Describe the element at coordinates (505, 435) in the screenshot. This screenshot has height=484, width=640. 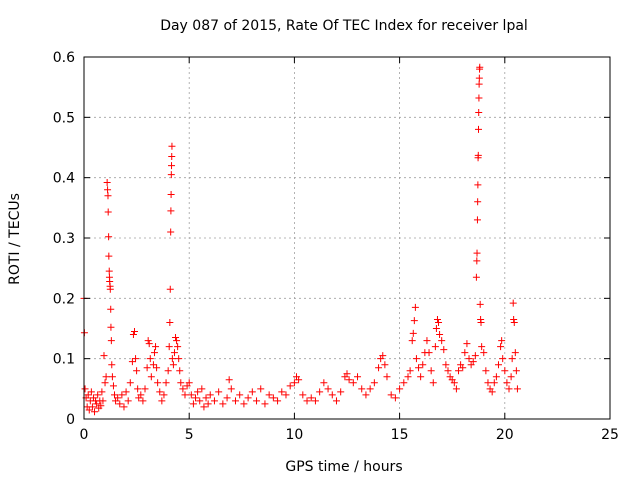
I see `x-tick-label: 20` at that location.